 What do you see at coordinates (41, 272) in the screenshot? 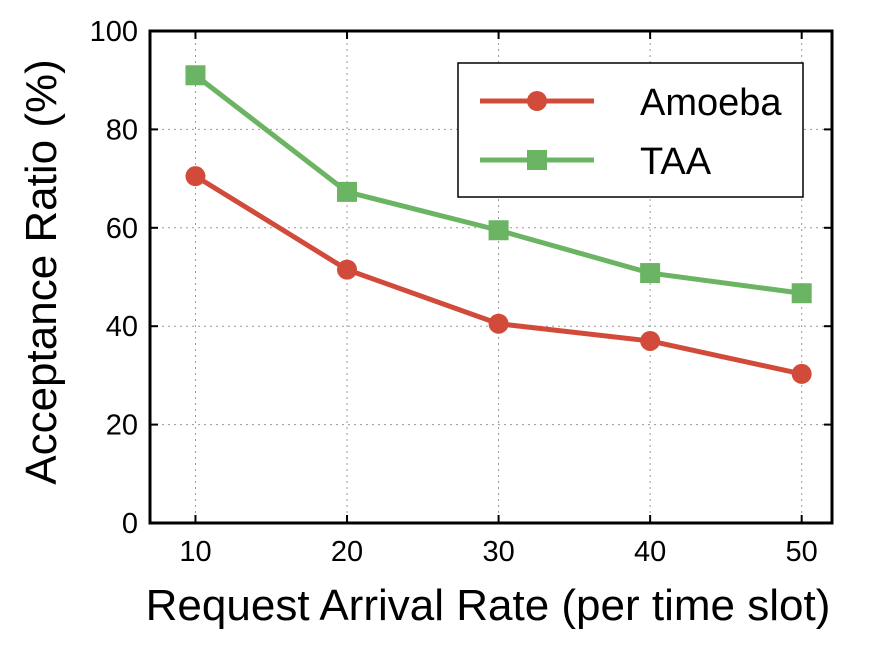
I see `y-axis-label: Acceptance Ratio (%)` at bounding box center [41, 272].